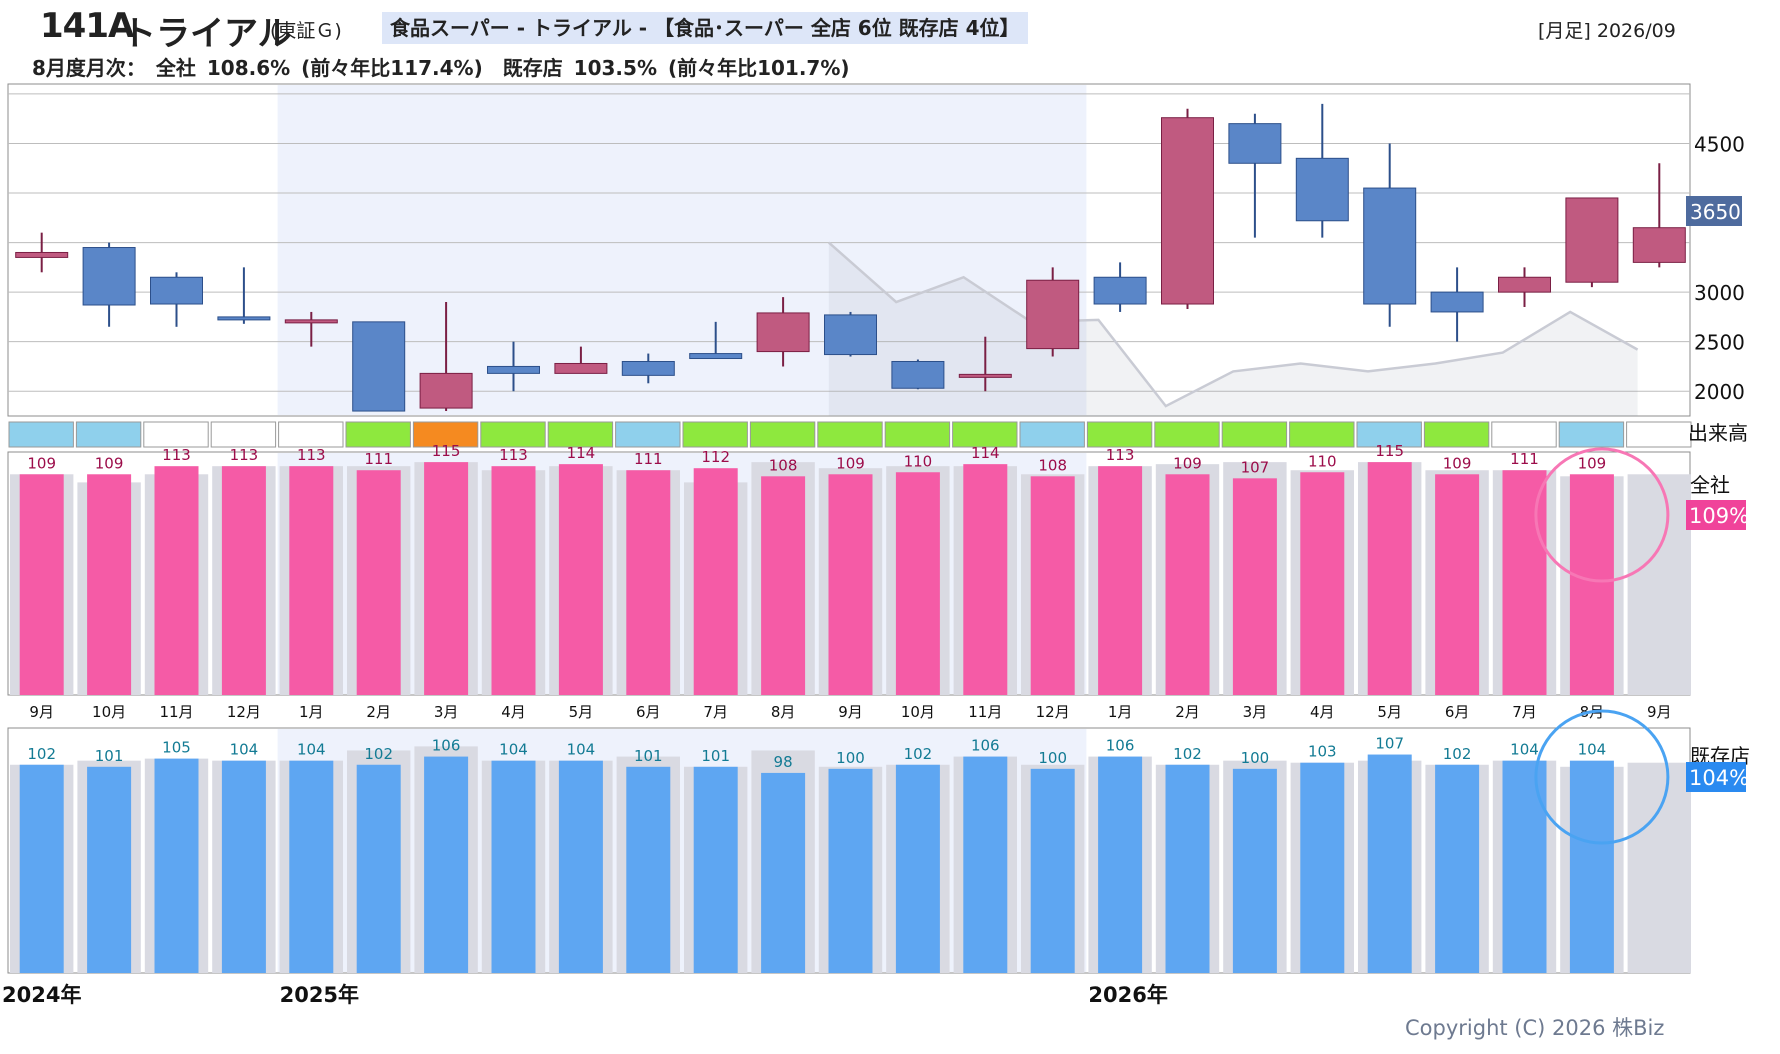 This screenshot has width=1780, height=1054. I want to click on price-tick-label: 4500, so click(1719, 144).